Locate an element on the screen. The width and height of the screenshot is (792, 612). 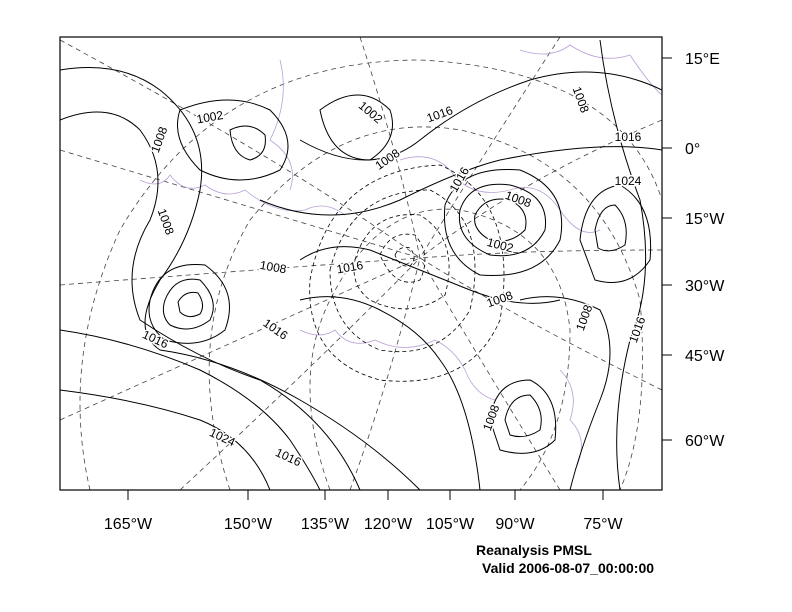
footer-valid: Valid 2006-08-07_00:00:00 is located at coordinates (568, 568).